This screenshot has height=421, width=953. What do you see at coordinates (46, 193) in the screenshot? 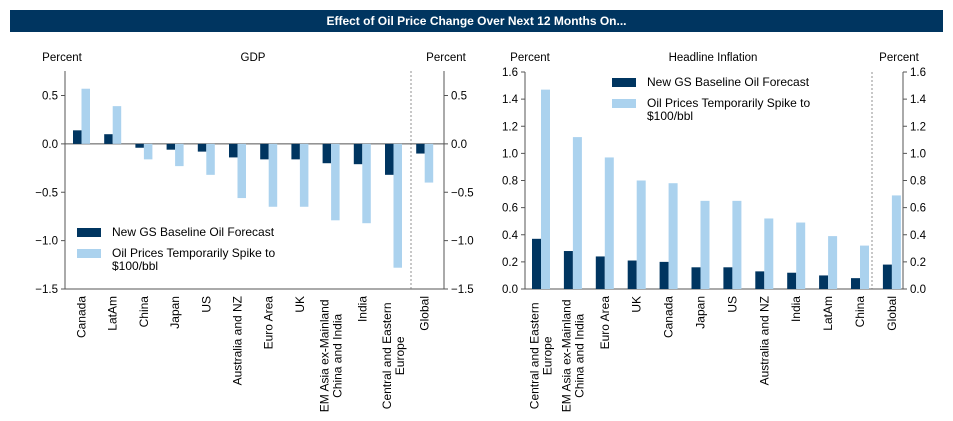
I see `left-y-tick-label: −0.5` at bounding box center [46, 193].